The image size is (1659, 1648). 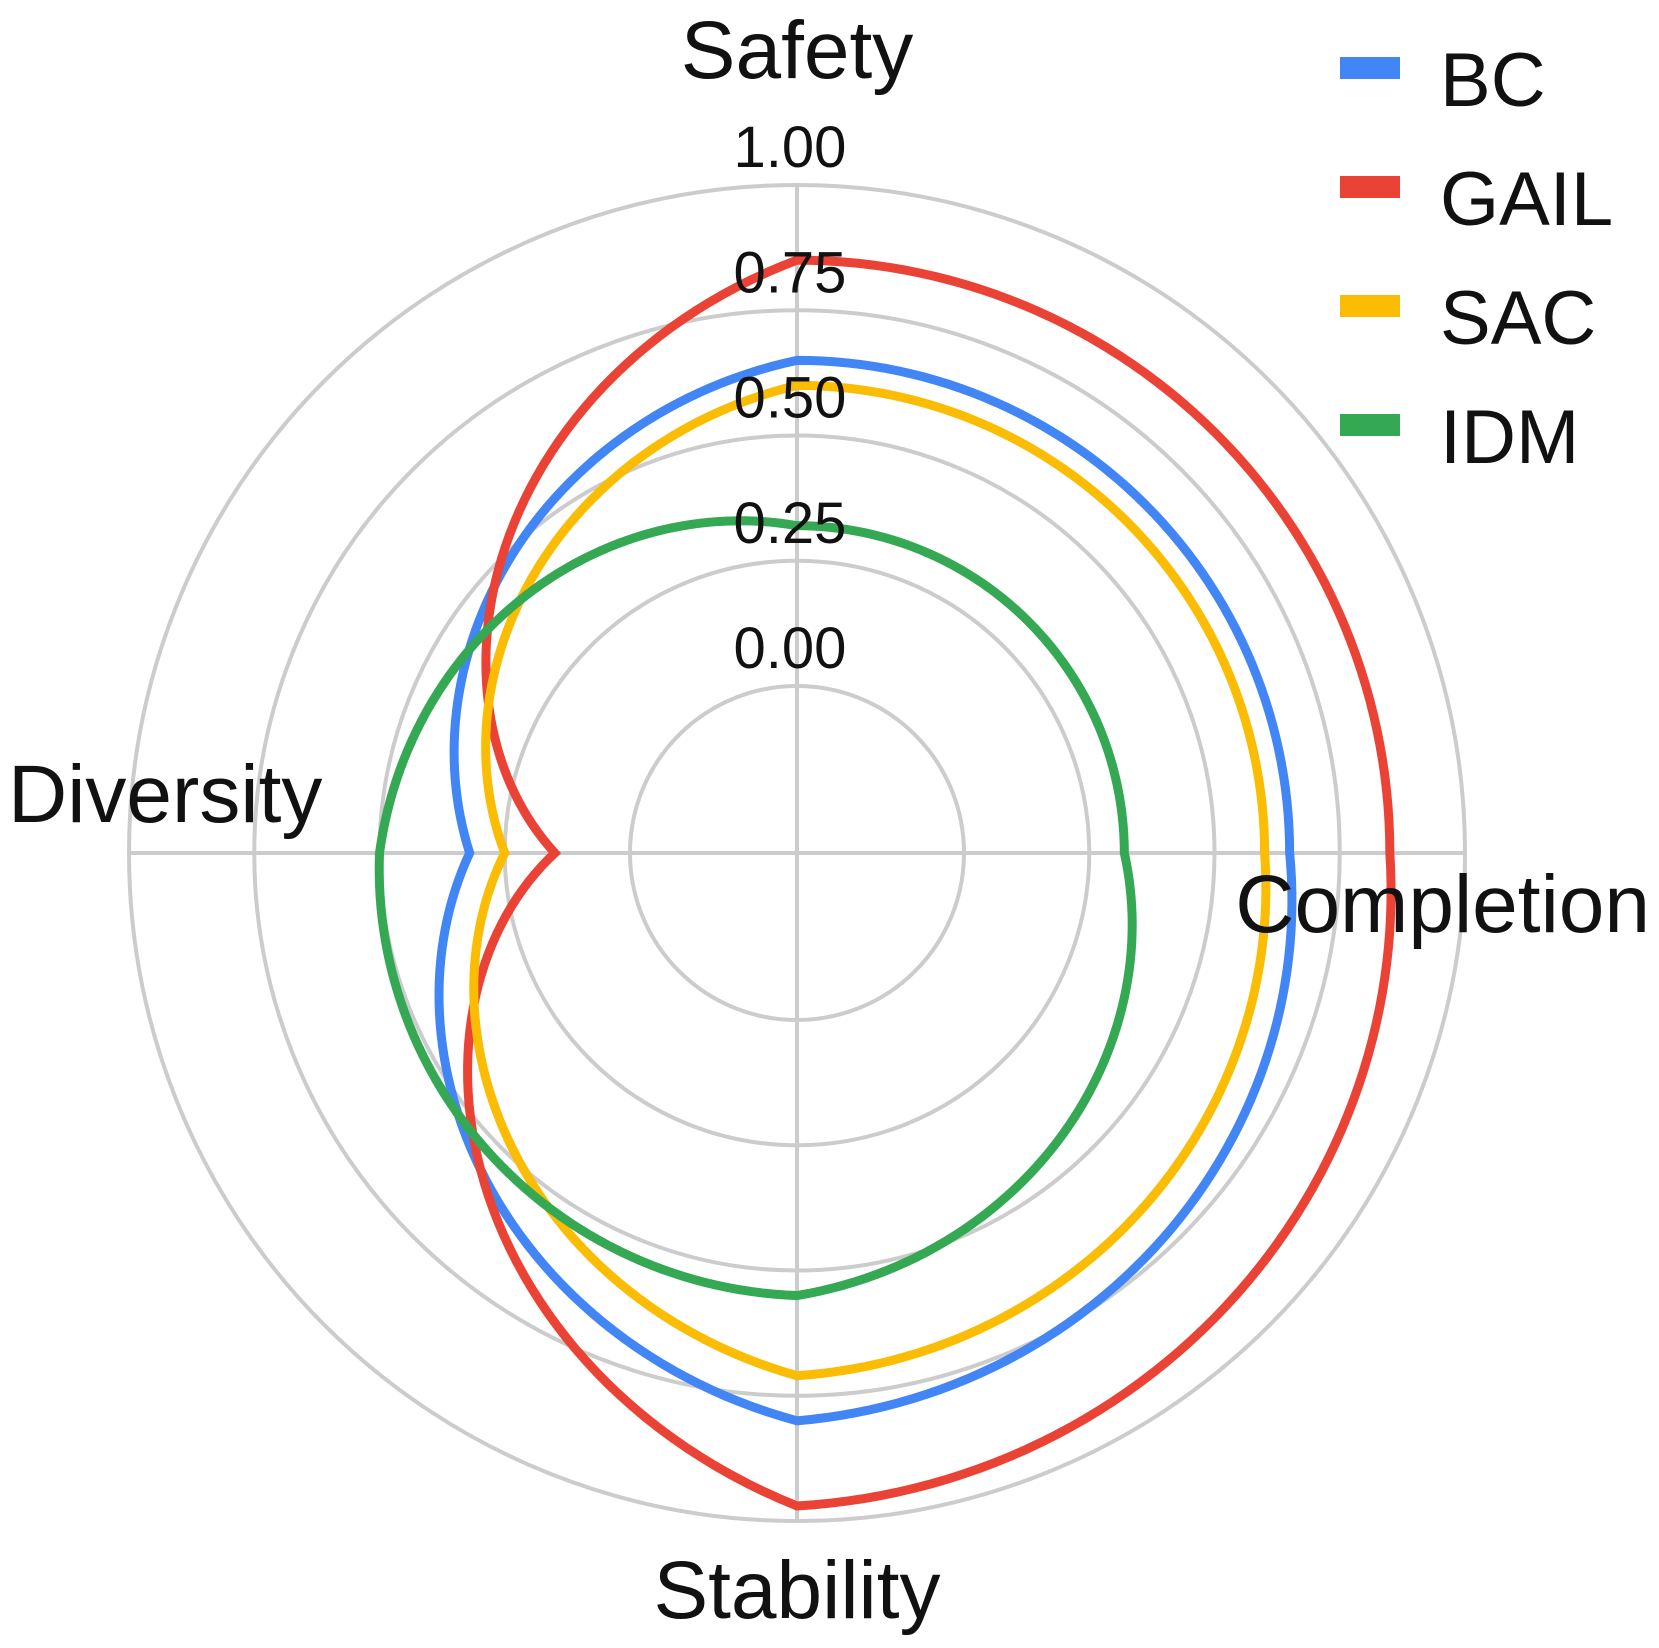 I want to click on legend-label: GAIL, so click(x=1526, y=199).